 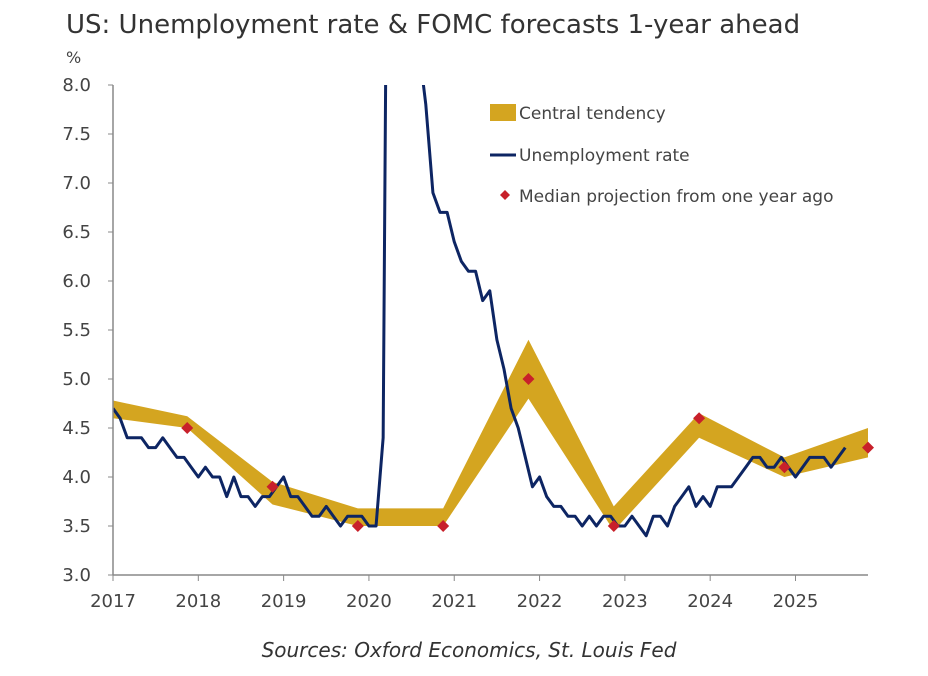 What do you see at coordinates (469, 650) in the screenshot?
I see `source-note: Sources: Oxford Economics, St. Louis Fed` at bounding box center [469, 650].